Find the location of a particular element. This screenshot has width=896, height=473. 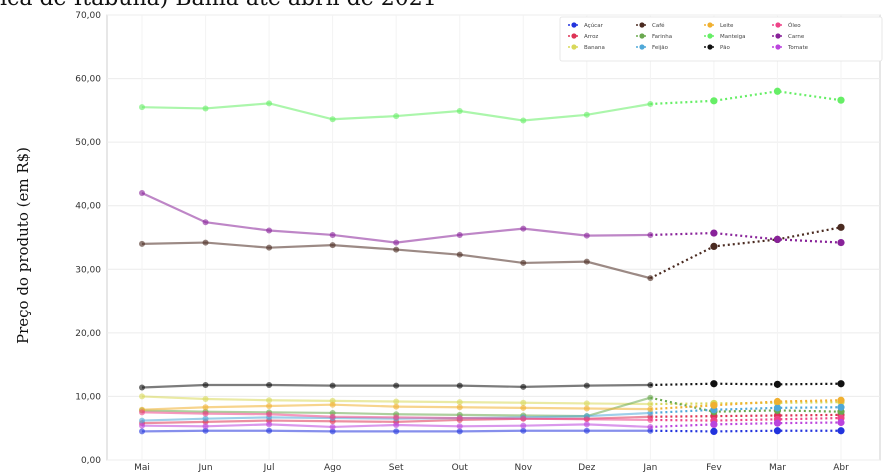

x-tick-label: Fev is located at coordinates (714, 468).